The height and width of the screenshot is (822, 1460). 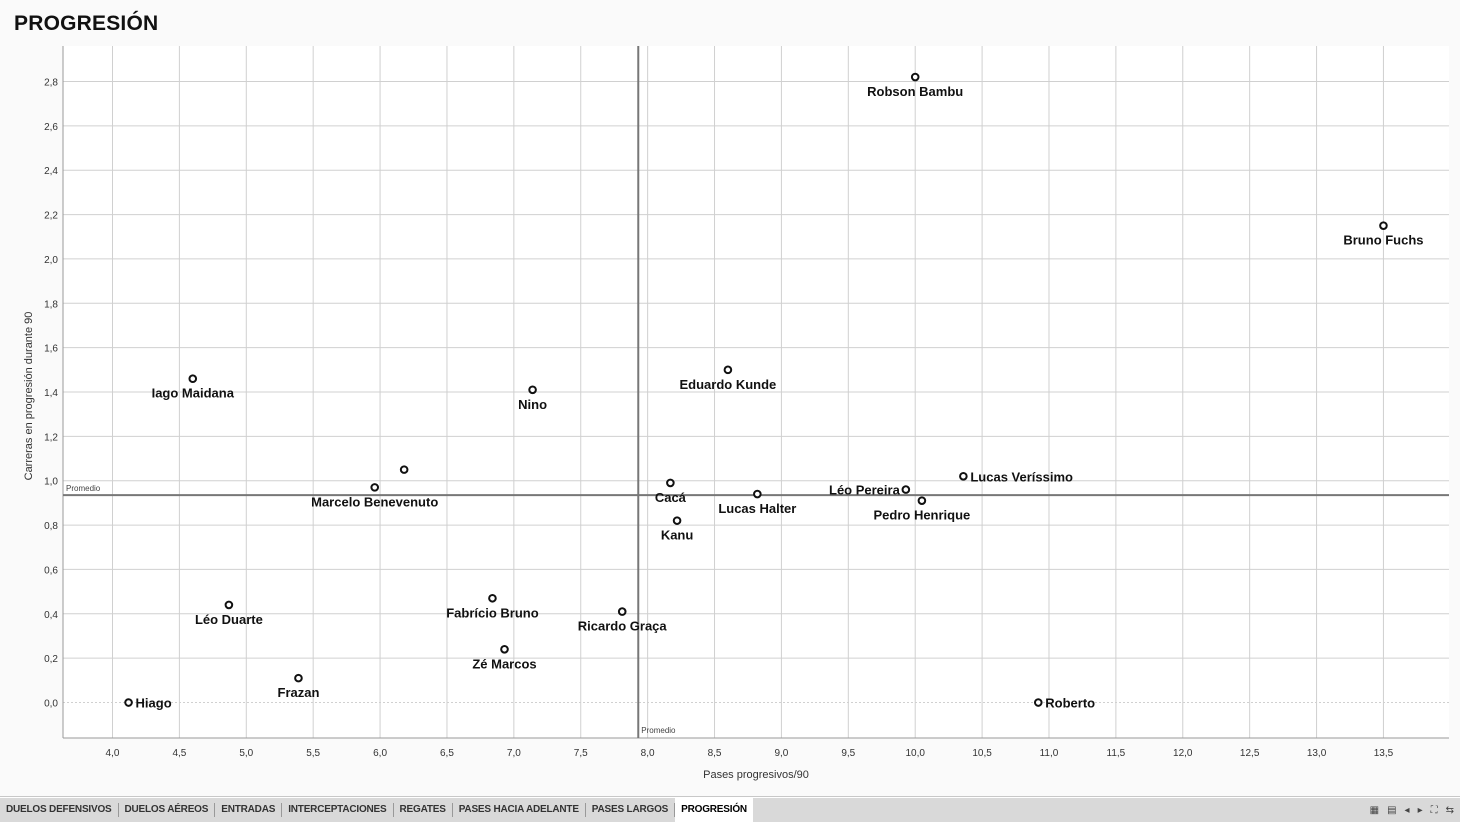 What do you see at coordinates (514, 753) in the screenshot?
I see `x-tick-label: 7,0` at bounding box center [514, 753].